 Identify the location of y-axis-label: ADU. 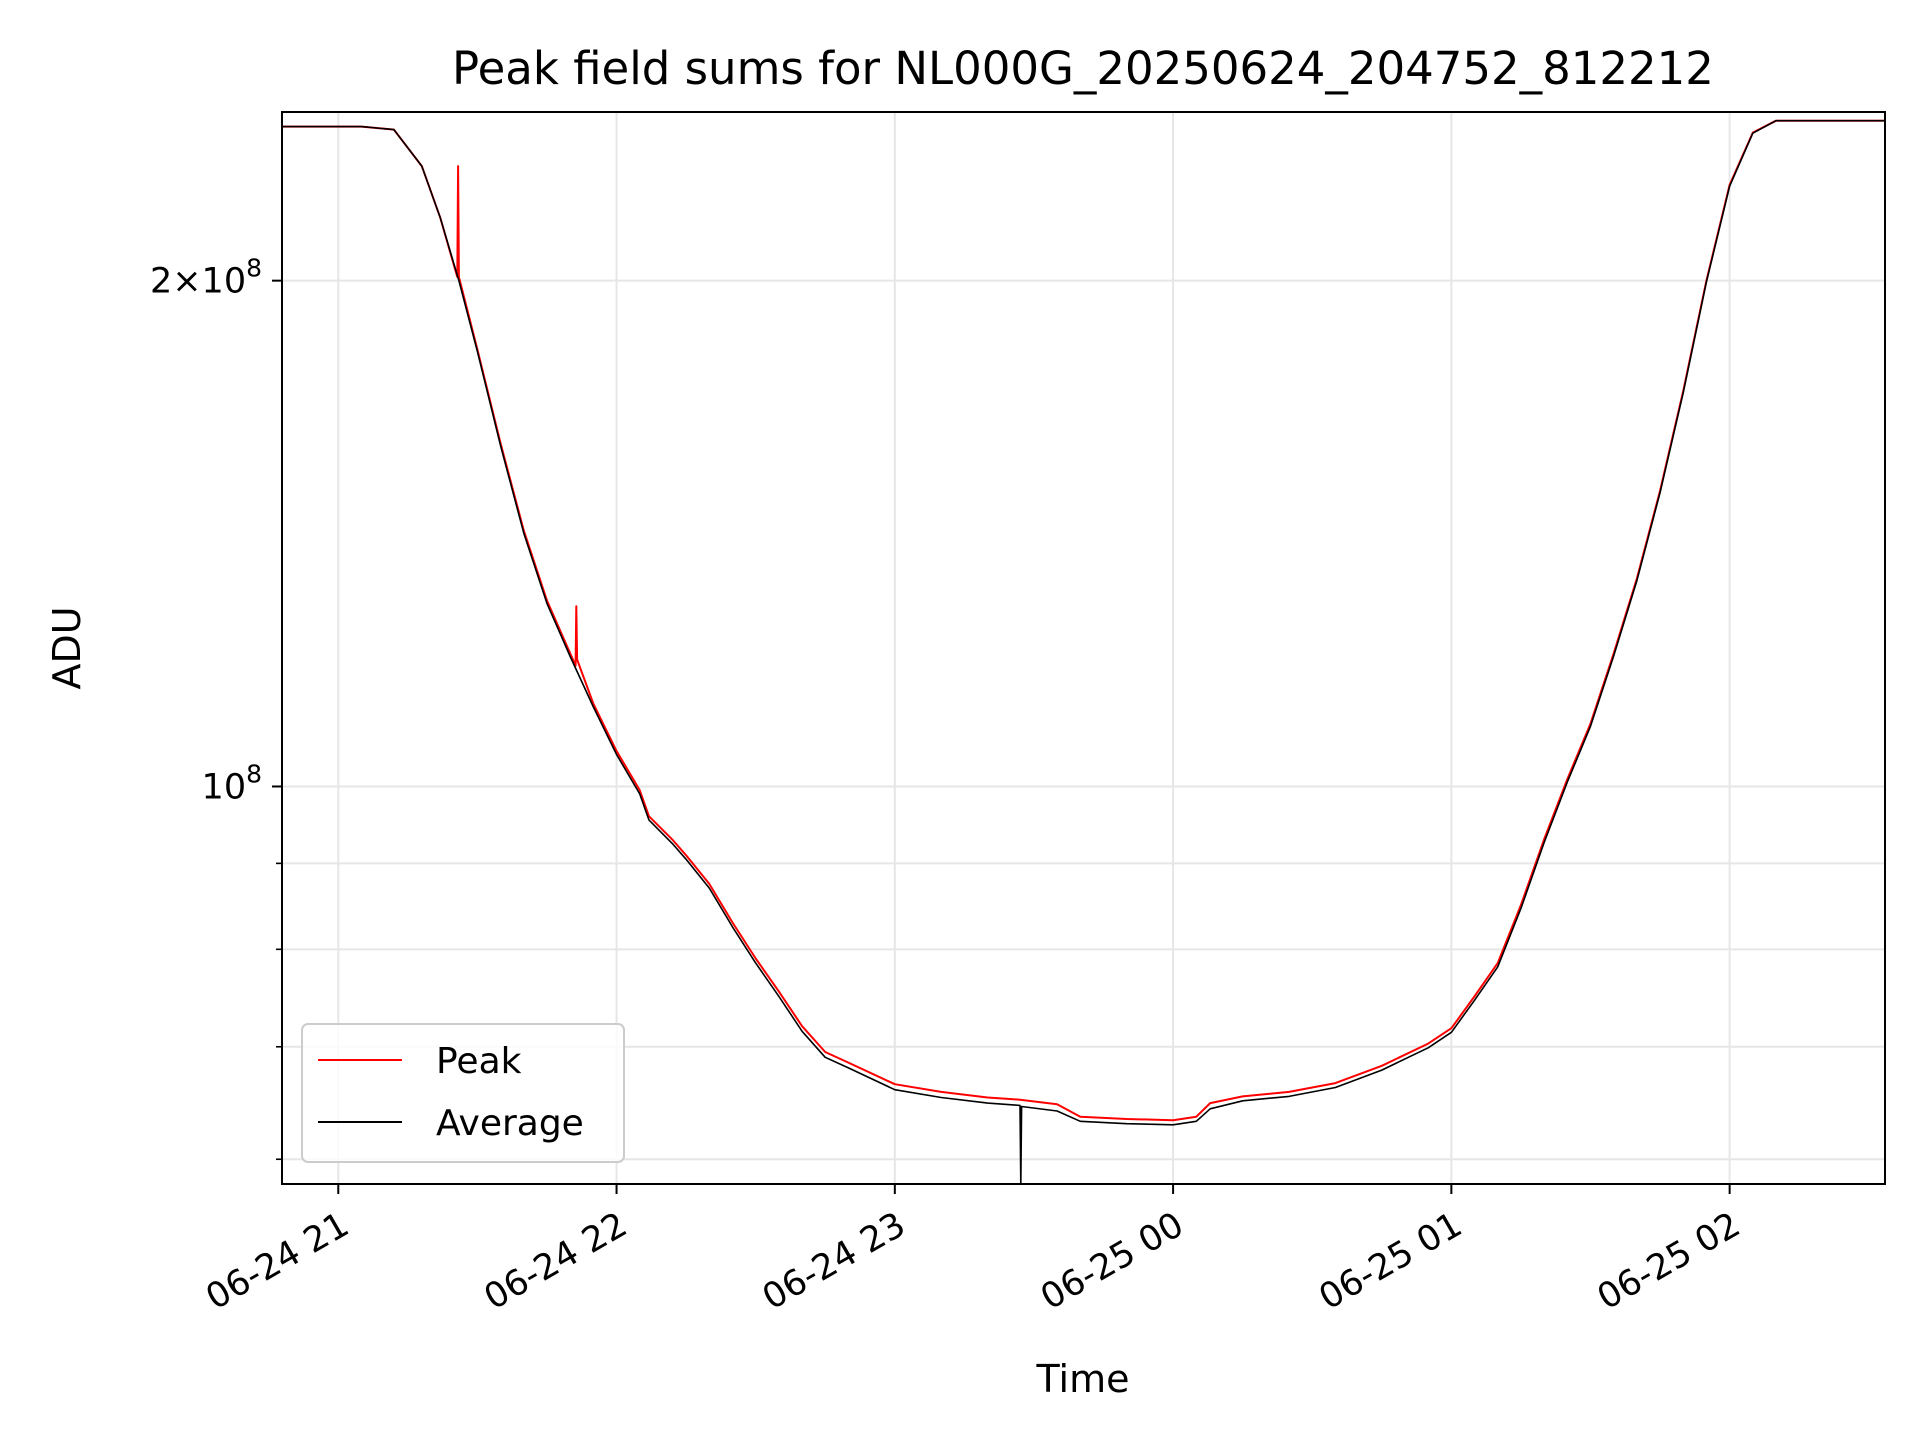
(67, 647).